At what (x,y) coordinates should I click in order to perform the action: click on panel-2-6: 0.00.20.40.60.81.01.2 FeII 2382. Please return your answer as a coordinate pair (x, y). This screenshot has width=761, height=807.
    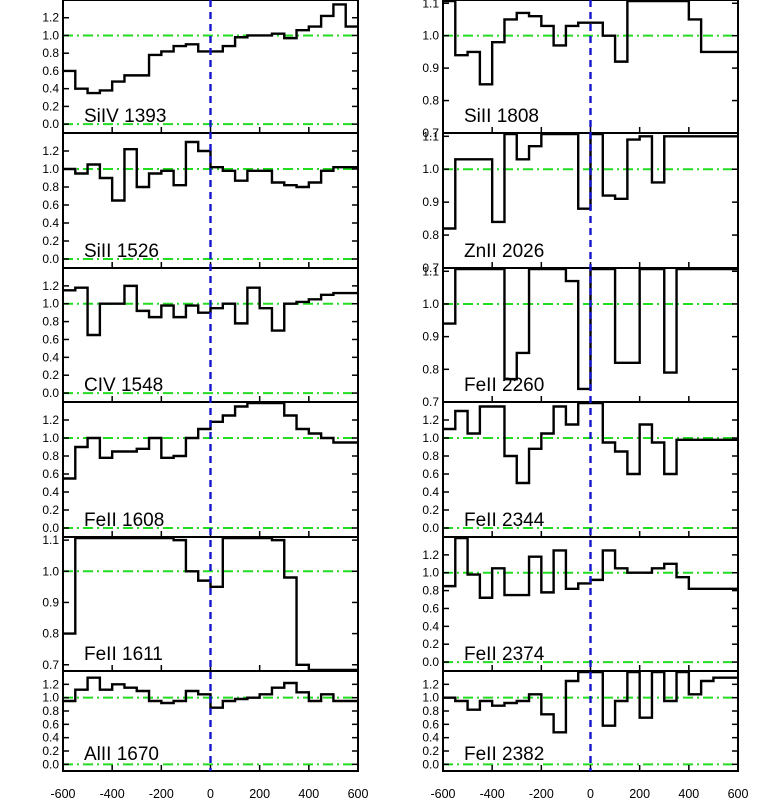
    Looking at the image, I should click on (580, 721).